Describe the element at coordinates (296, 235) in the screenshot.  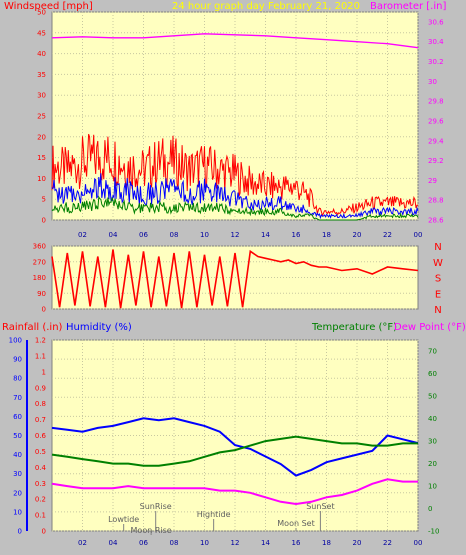
I see `wind-x-tick: 16` at that location.